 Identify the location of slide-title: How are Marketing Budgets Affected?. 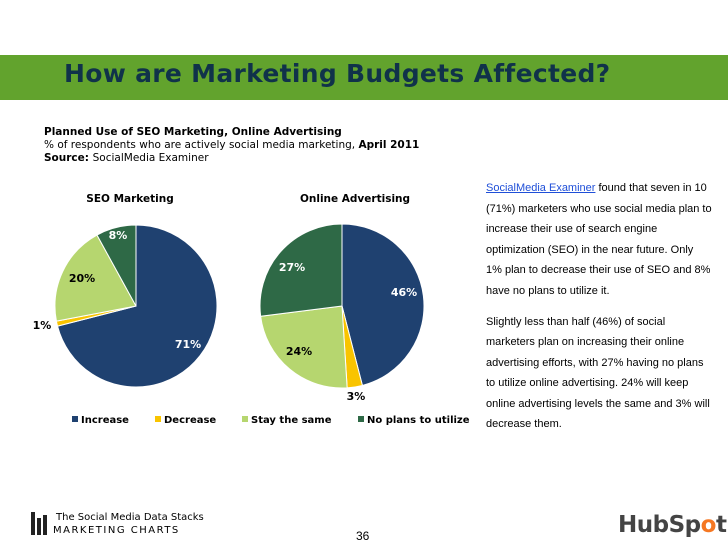
(337, 73).